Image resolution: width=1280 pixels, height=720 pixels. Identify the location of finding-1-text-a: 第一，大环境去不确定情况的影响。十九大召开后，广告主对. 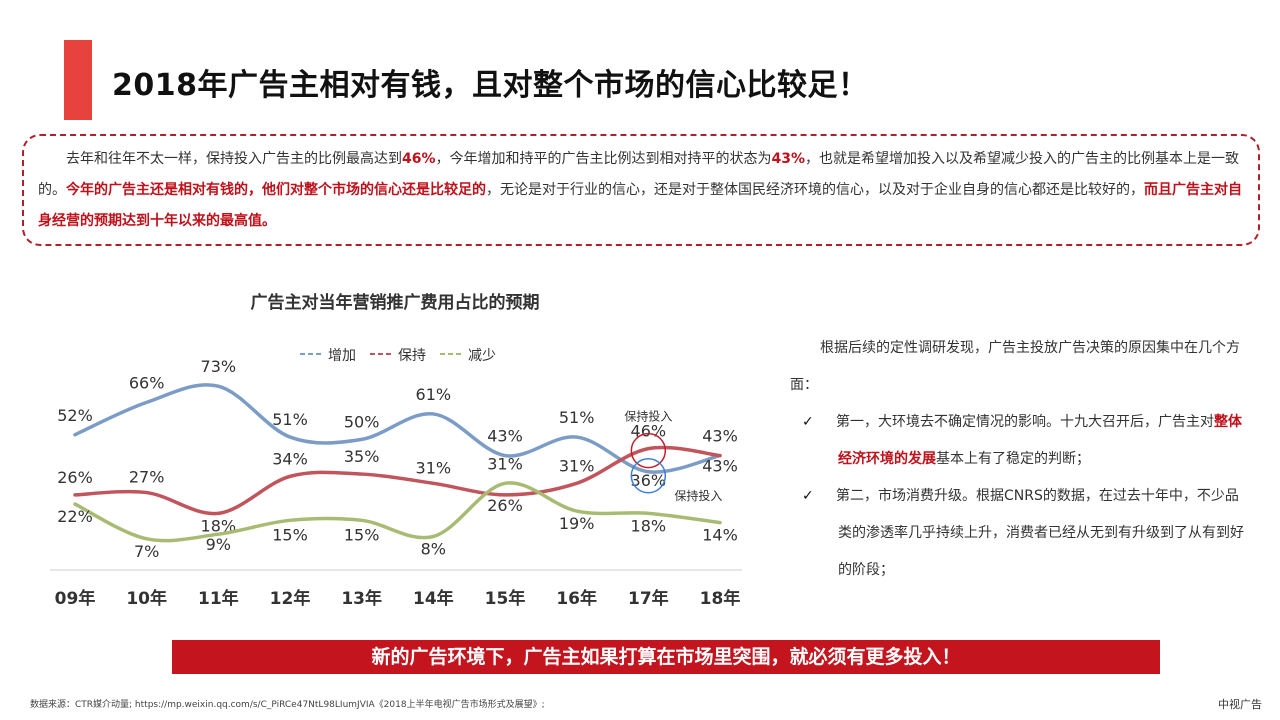
(1025, 422).